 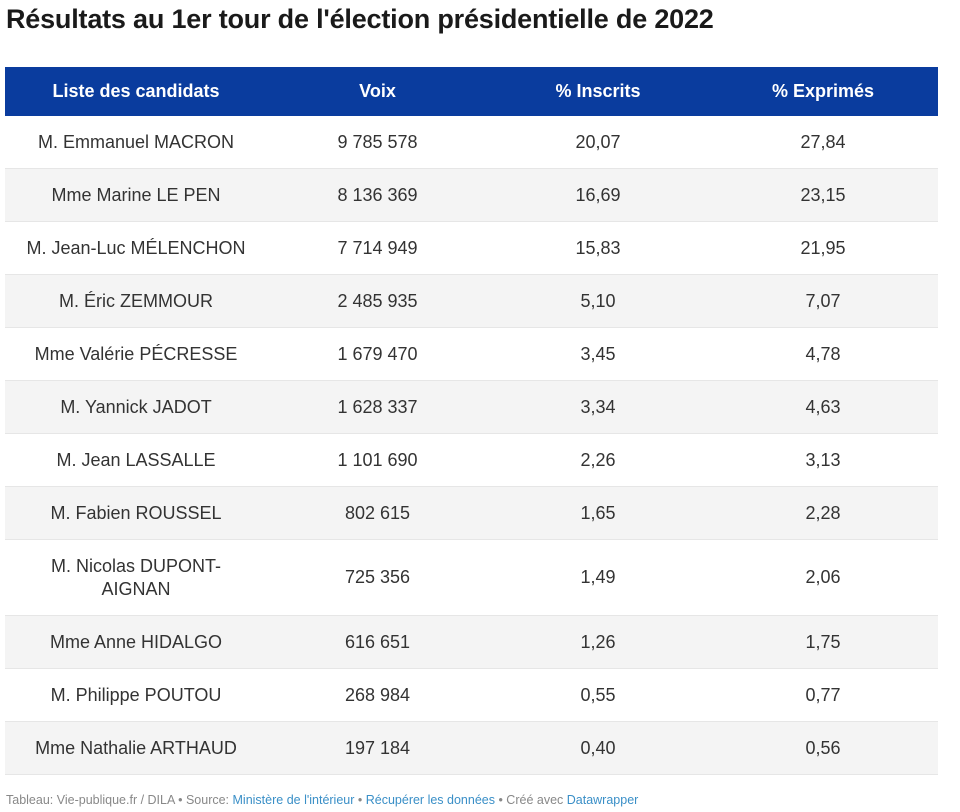 I want to click on expressed-pct-cell: 23,15, so click(x=823, y=195).